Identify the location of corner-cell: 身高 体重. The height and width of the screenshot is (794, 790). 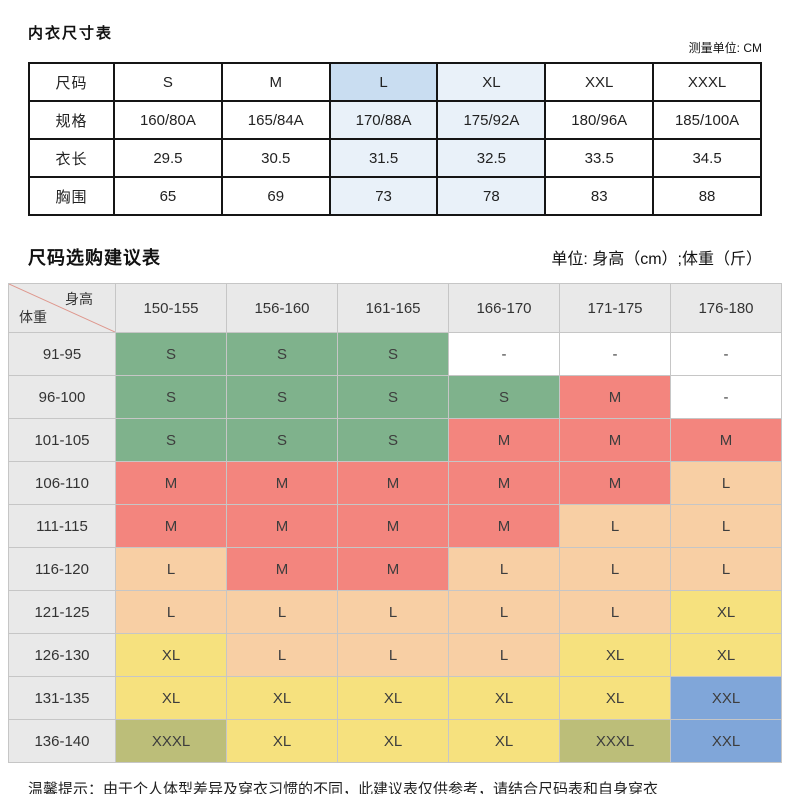
(62, 308).